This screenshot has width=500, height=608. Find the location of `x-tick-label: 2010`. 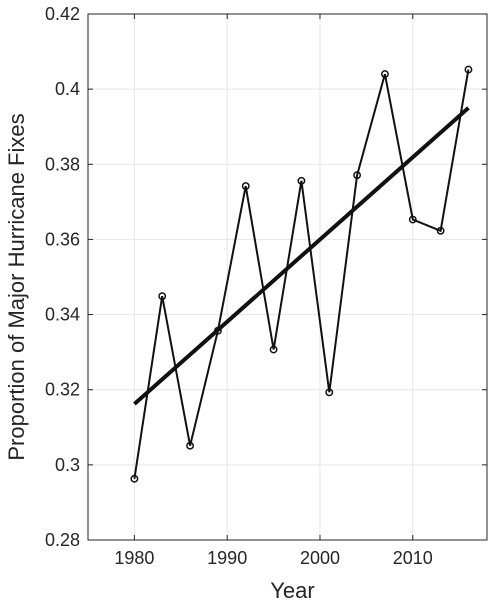

x-tick-label: 2010 is located at coordinates (413, 558).